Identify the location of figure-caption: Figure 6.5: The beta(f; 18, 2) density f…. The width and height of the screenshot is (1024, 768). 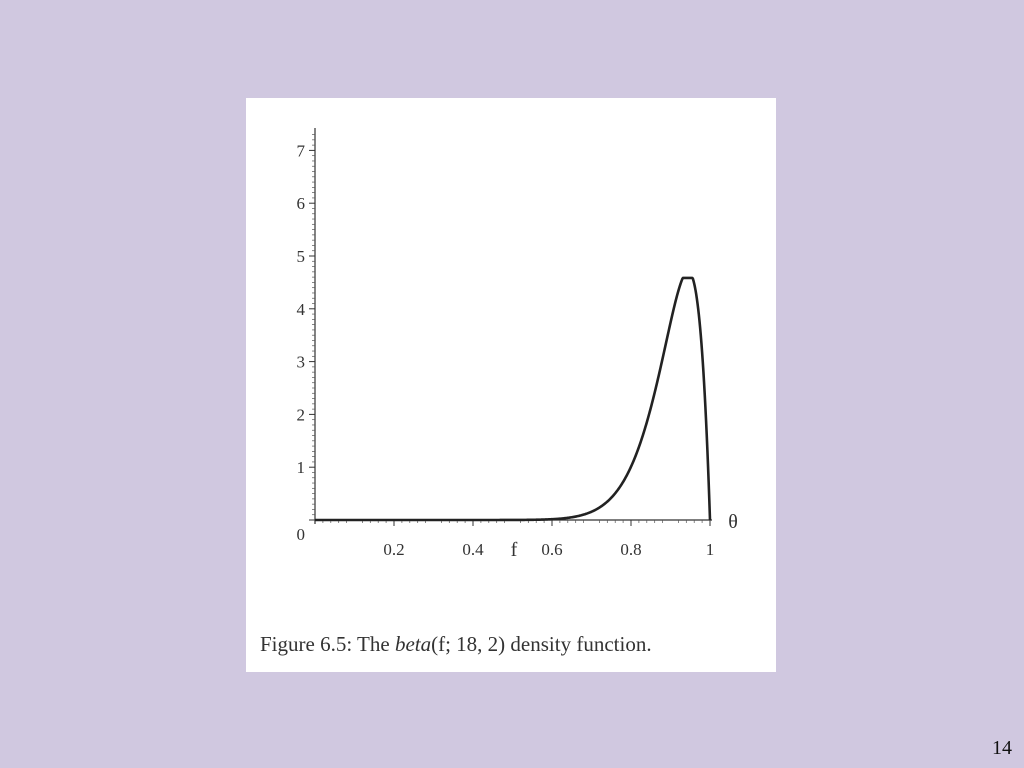
(456, 644).